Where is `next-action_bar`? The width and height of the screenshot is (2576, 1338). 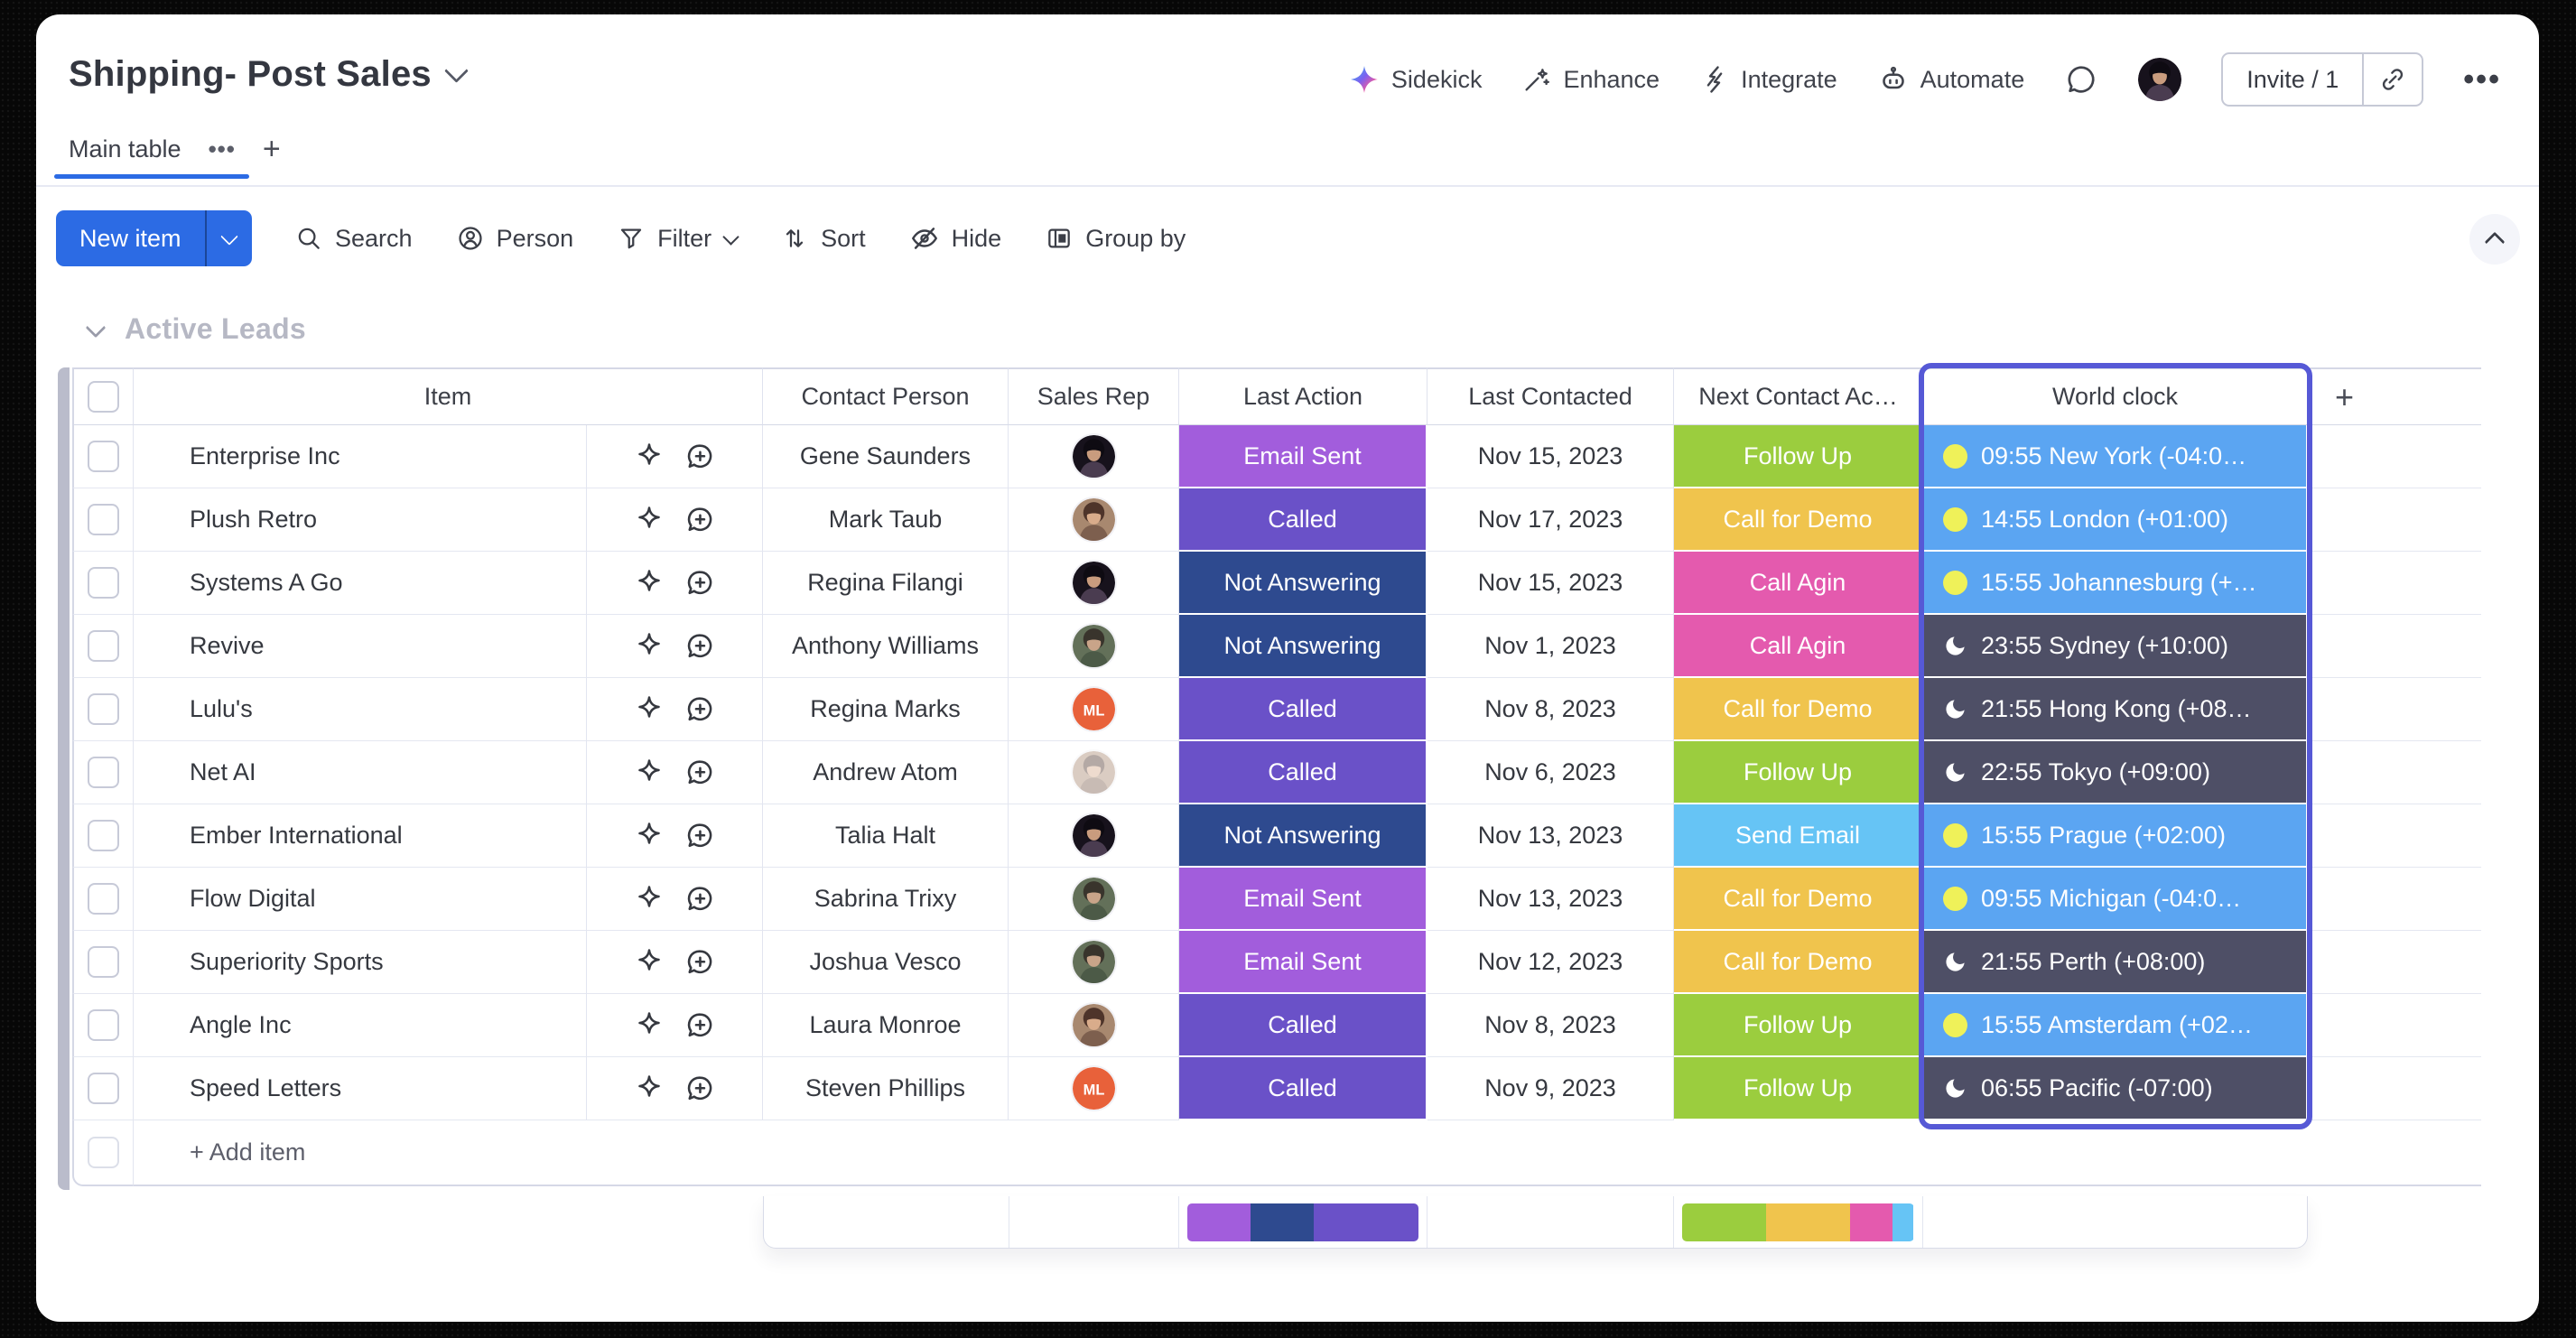
next-action_bar is located at coordinates (1797, 1222).